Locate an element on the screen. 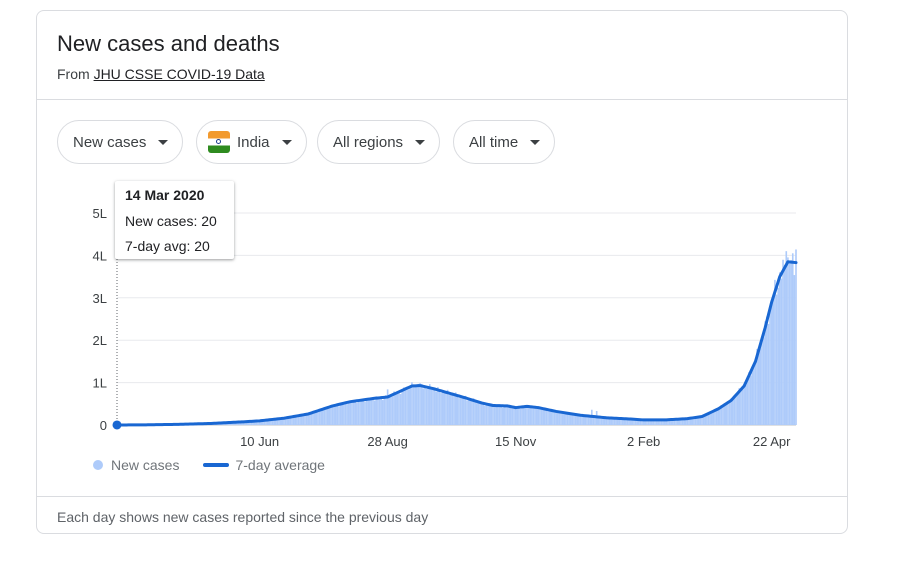  legend-bars-swatch is located at coordinates (98, 465).